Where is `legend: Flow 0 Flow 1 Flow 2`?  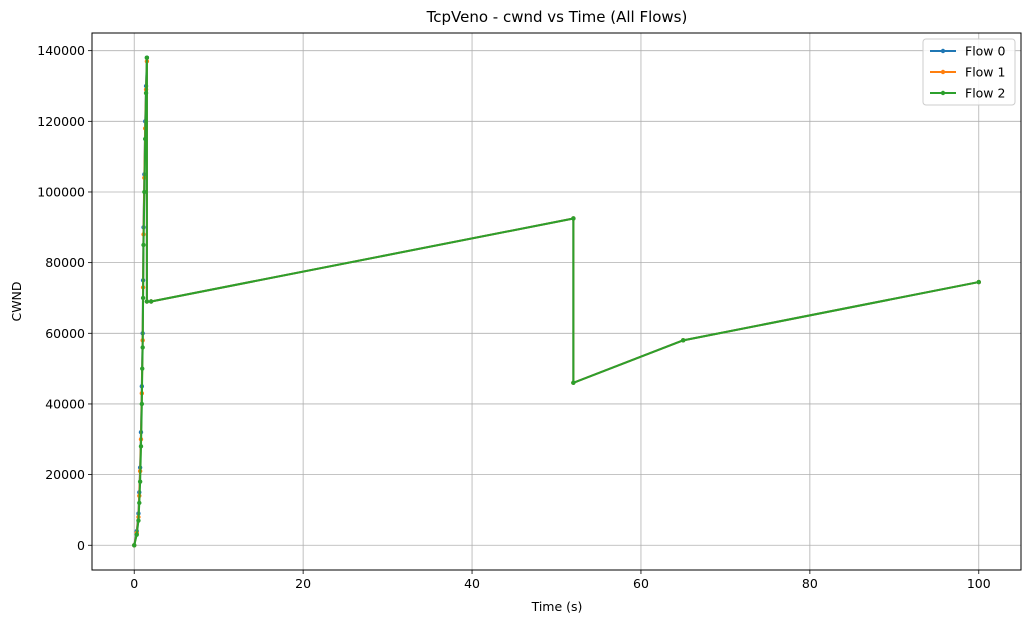 legend: Flow 0 Flow 1 Flow 2 is located at coordinates (969, 72).